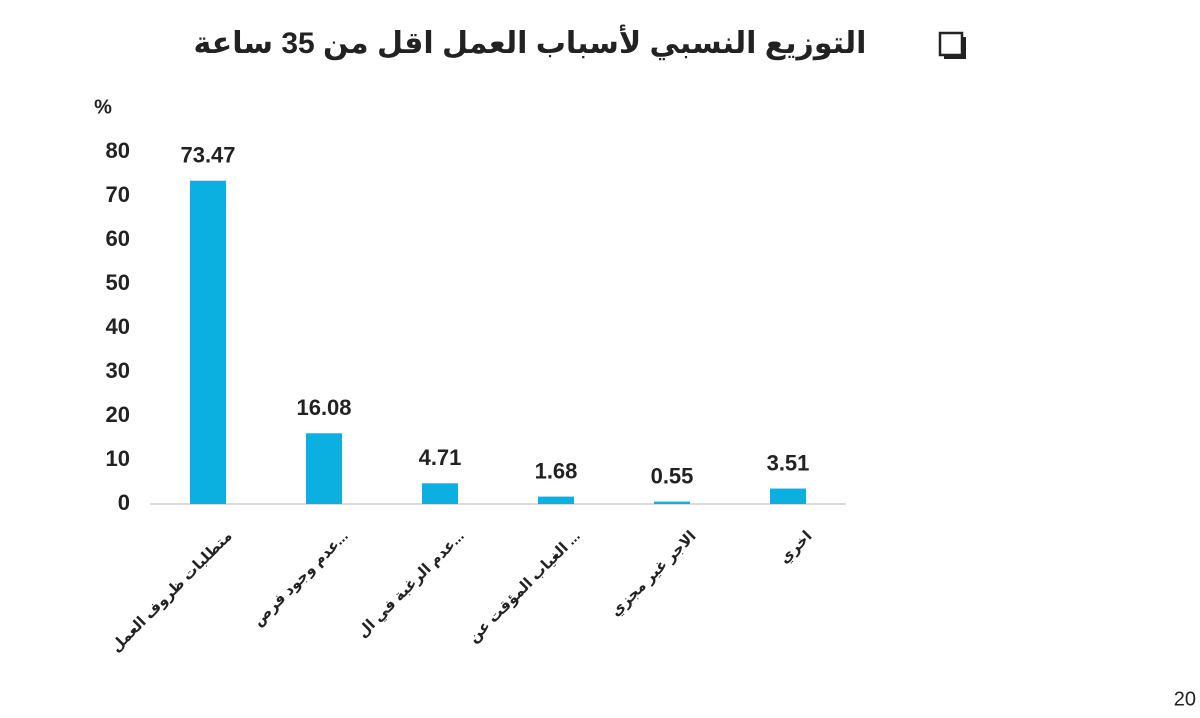  What do you see at coordinates (440, 457) in the screenshot?
I see `value-label: 4.71` at bounding box center [440, 457].